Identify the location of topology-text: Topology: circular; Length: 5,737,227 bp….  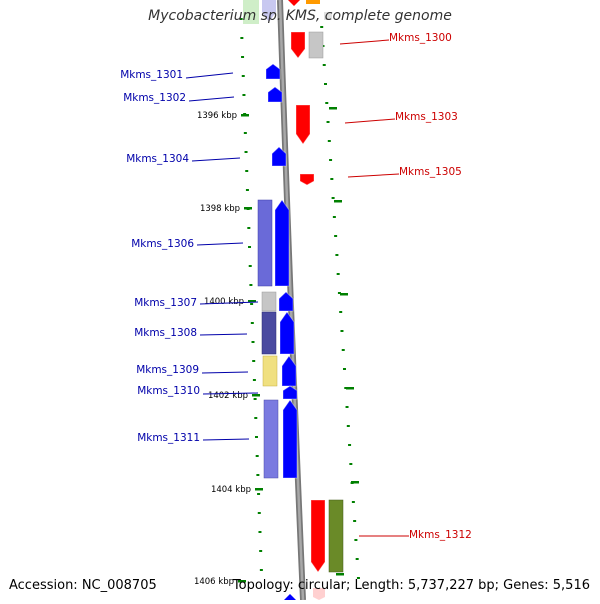
(411, 585).